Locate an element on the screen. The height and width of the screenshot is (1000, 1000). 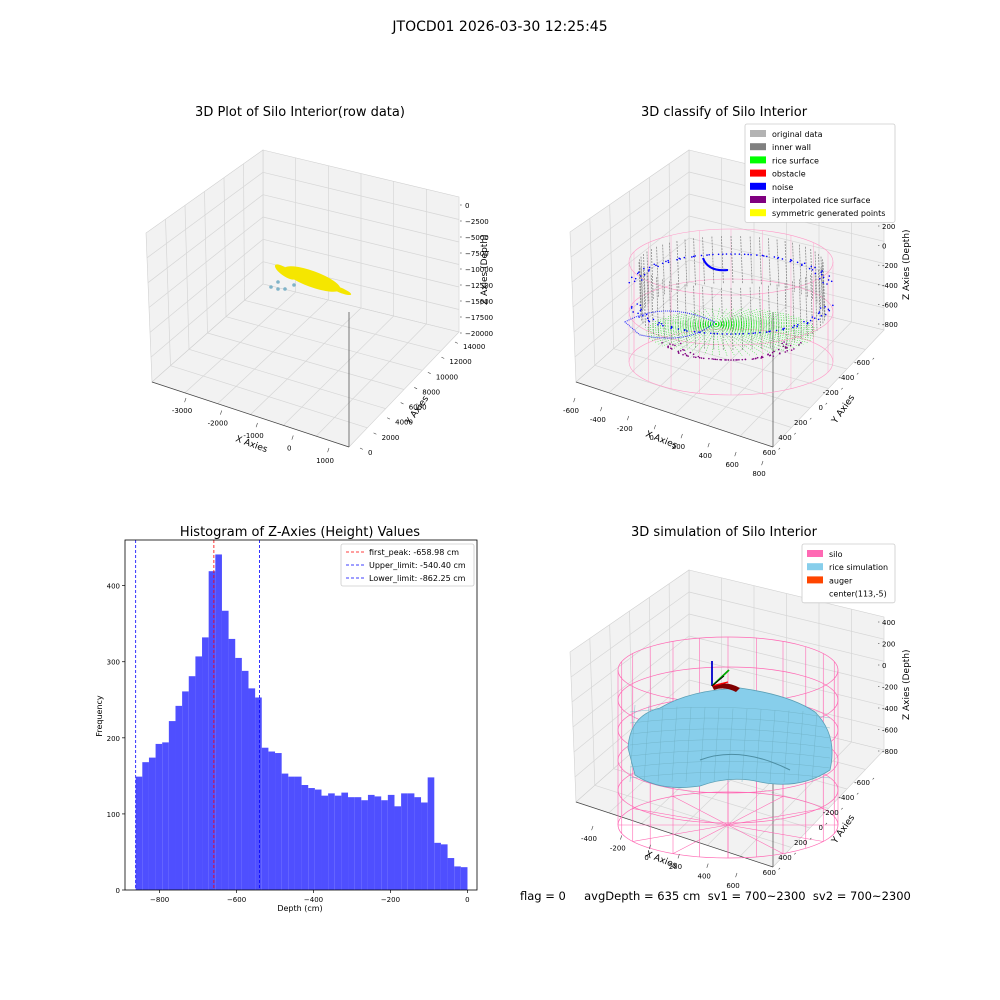
panel-simulation-3d-ylabel: Y Axies is located at coordinates (844, 829).